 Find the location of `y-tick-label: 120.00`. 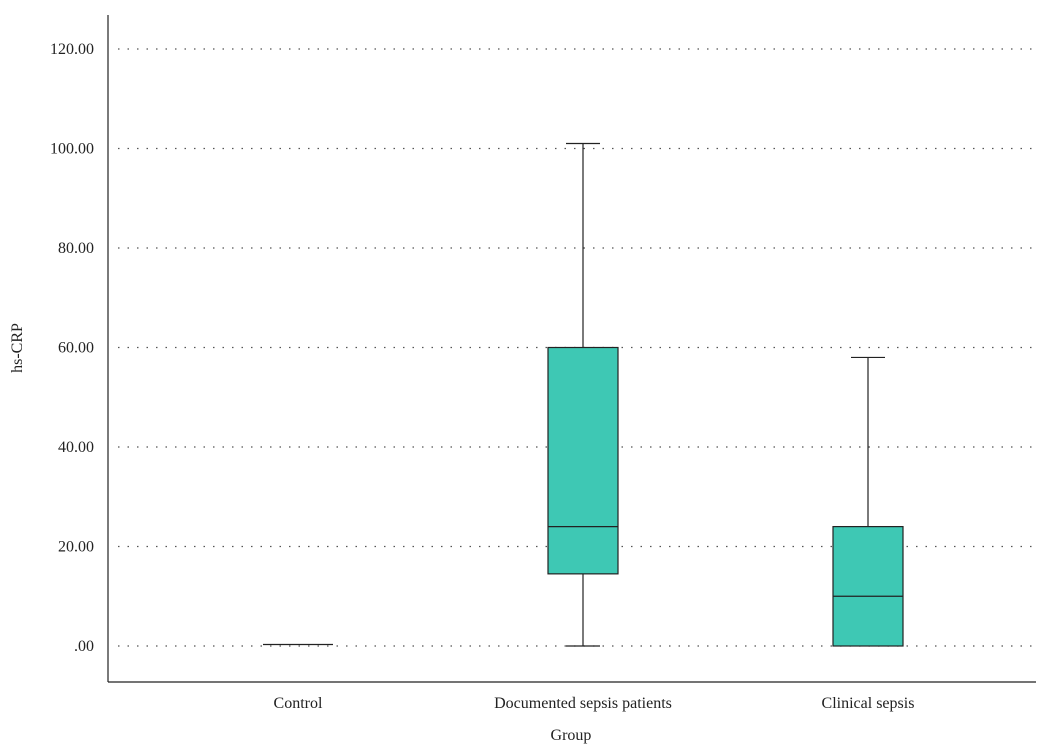

y-tick-label: 120.00 is located at coordinates (72, 49).